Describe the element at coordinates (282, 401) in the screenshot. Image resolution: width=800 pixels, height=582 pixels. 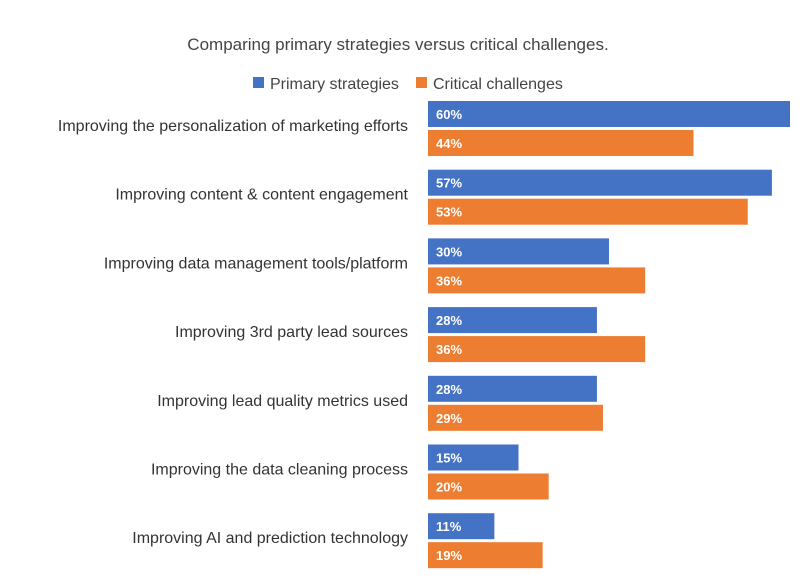
I see `category-label: Improving lead quality metrics used` at that location.